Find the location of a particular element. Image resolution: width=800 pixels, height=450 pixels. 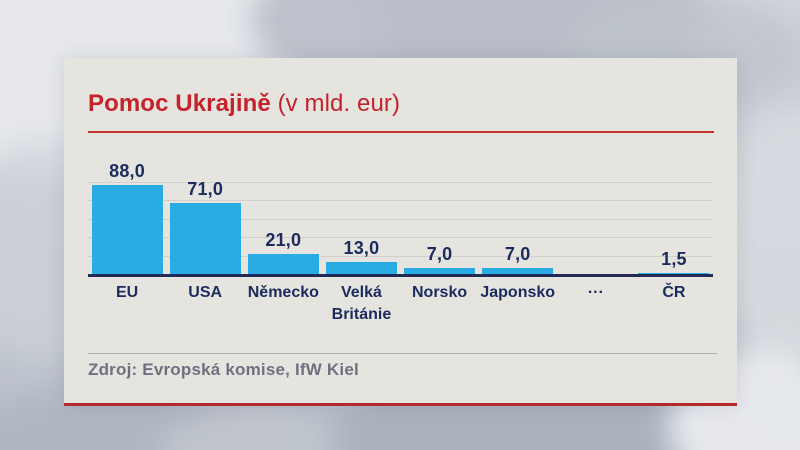

source-divider is located at coordinates (402, 353).